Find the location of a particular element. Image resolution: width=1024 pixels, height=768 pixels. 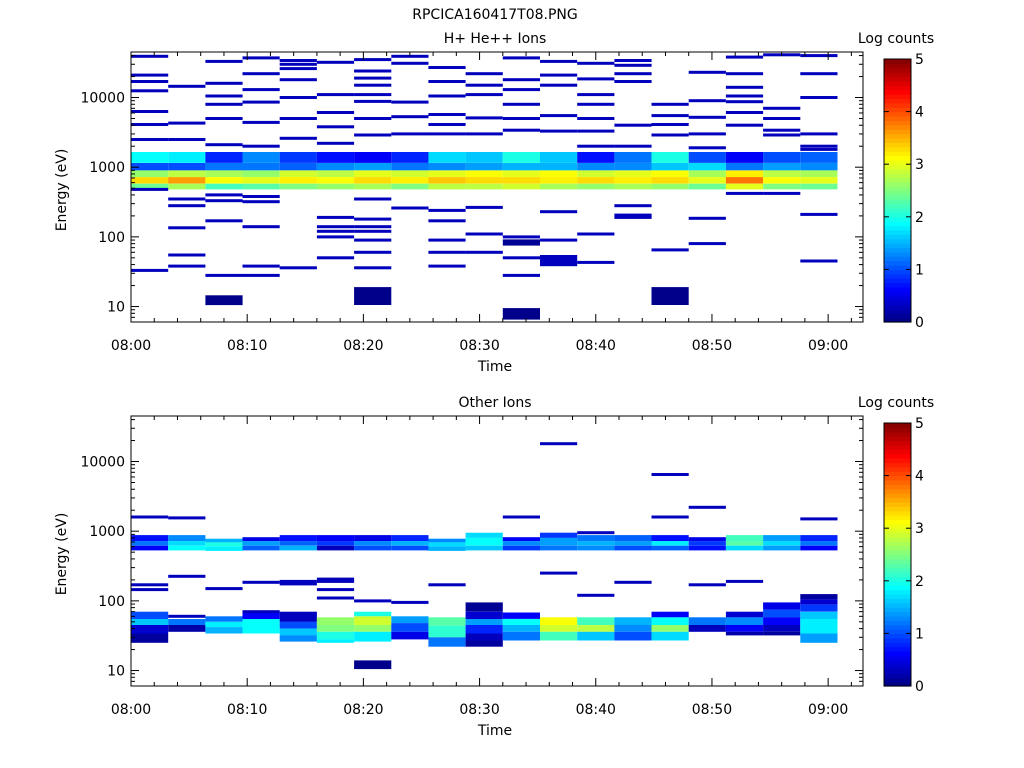

y-tick-label: 1000 is located at coordinates (107, 532).